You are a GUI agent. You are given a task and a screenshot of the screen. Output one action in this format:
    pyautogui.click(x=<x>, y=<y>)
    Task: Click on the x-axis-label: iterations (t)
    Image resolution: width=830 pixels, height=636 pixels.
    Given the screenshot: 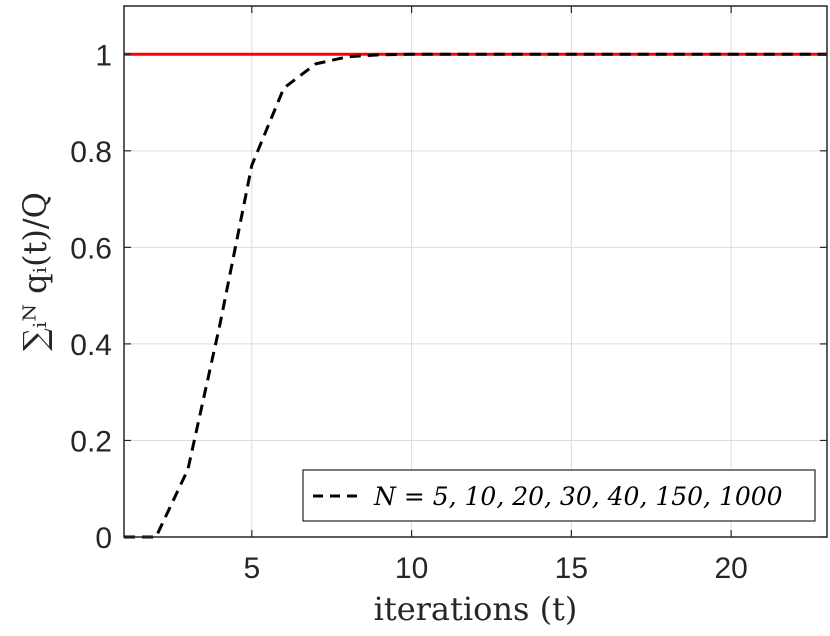 What is the action you would take?
    pyautogui.click(x=476, y=609)
    